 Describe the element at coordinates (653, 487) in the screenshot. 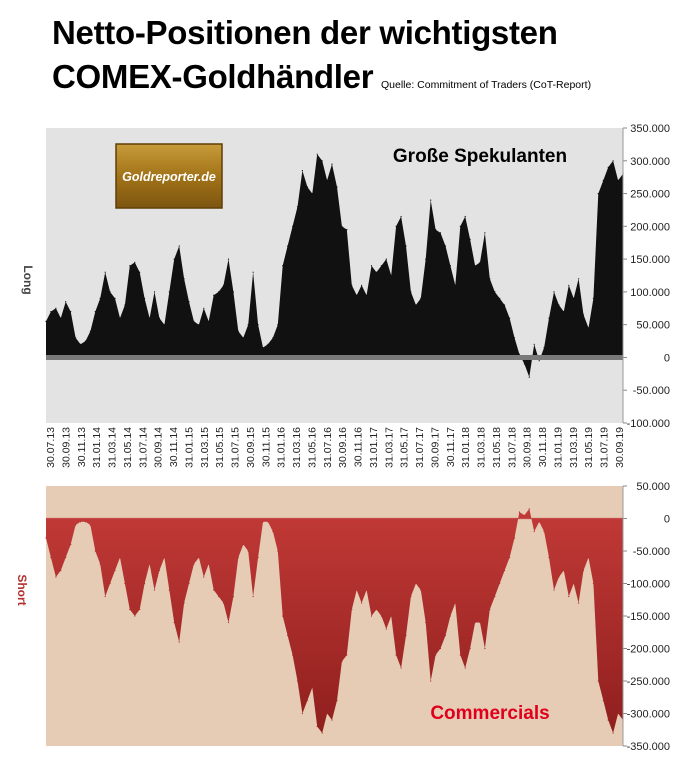

I see `bottom-y-tick-label: 50.000` at that location.